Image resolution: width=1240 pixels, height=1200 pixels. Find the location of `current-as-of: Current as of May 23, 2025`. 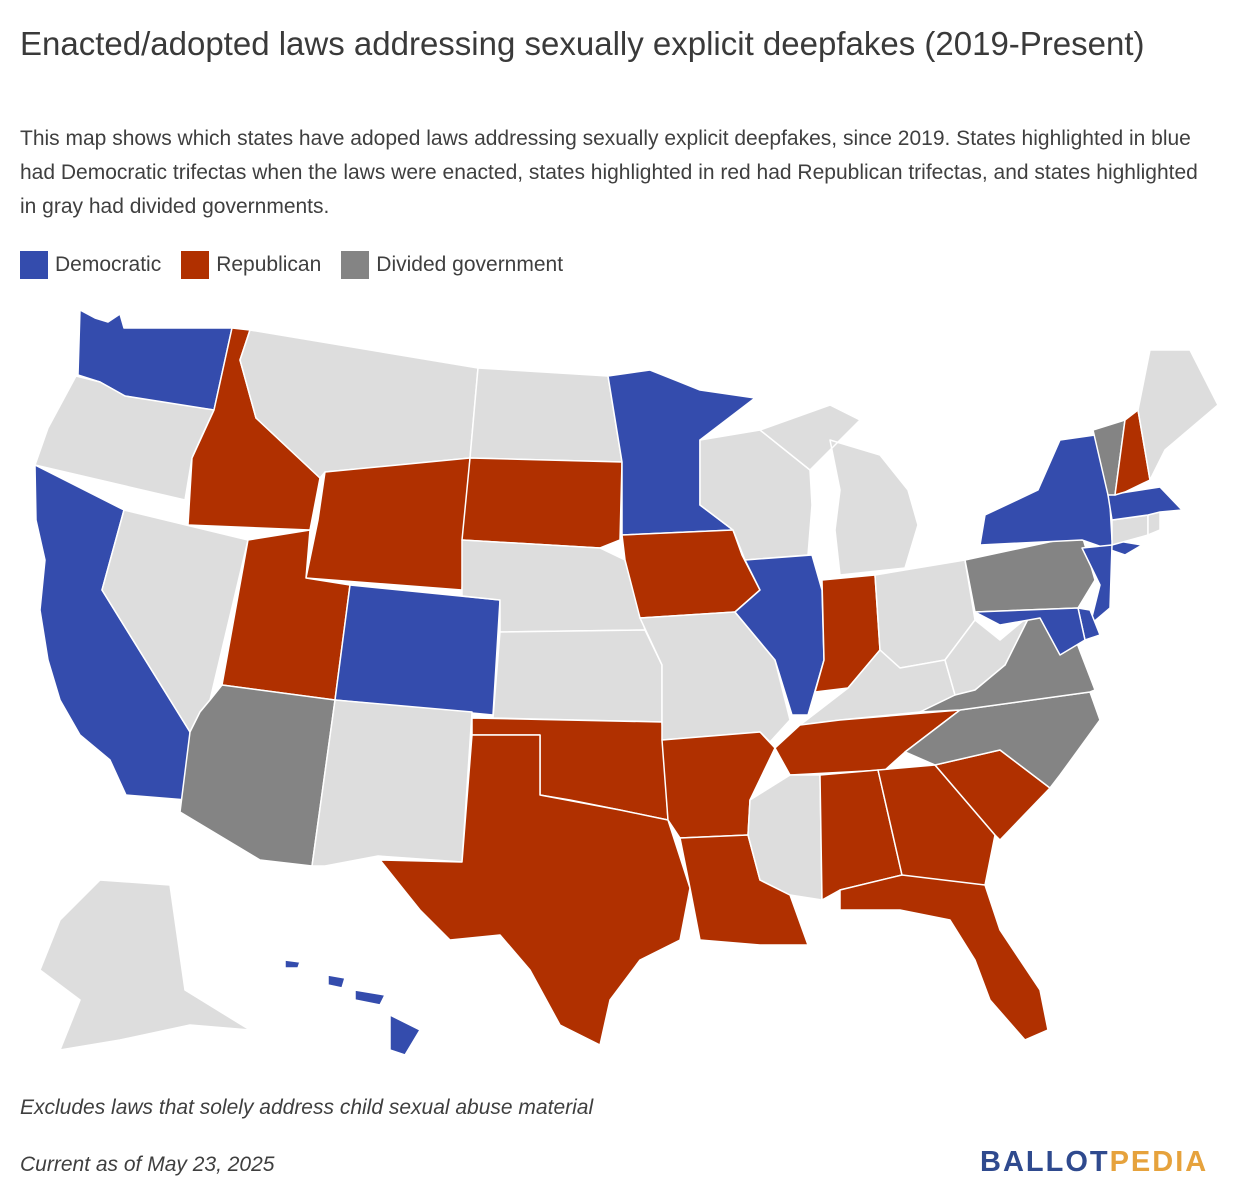

current-as-of: Current as of May 23, 2025 is located at coordinates (147, 1164).